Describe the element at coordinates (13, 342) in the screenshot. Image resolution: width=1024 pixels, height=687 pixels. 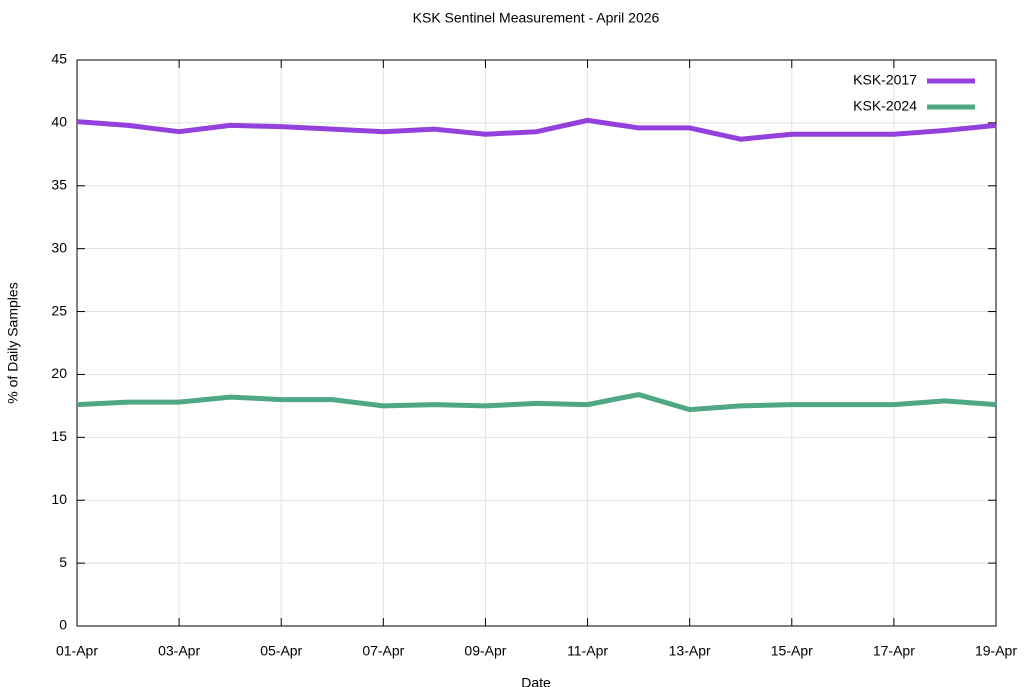
I see `y-axis-label: % of Daily Samples` at that location.